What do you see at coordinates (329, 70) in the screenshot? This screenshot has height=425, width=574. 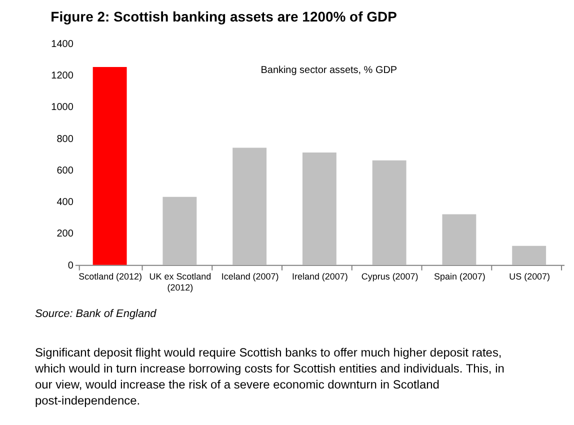 I see `annotation: Banking sector assets, % GDP` at bounding box center [329, 70].